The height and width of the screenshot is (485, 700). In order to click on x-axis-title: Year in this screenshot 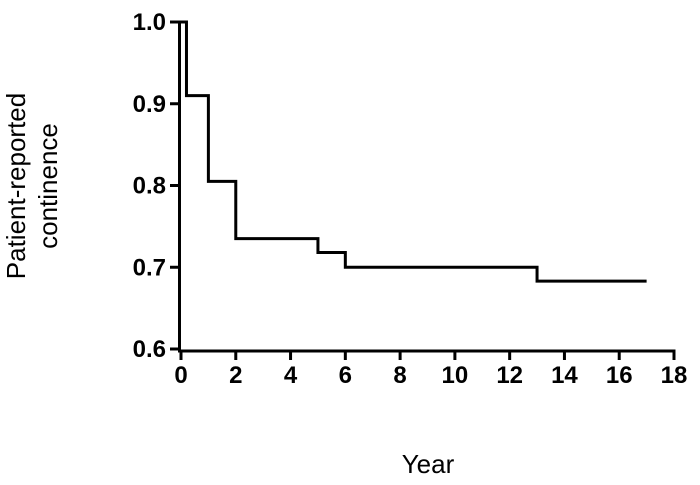, I will do `click(428, 464)`.